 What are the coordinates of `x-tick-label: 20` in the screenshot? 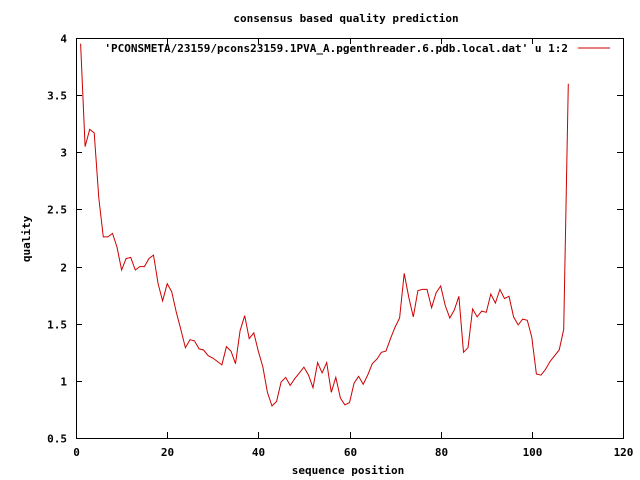 It's located at (167, 452).